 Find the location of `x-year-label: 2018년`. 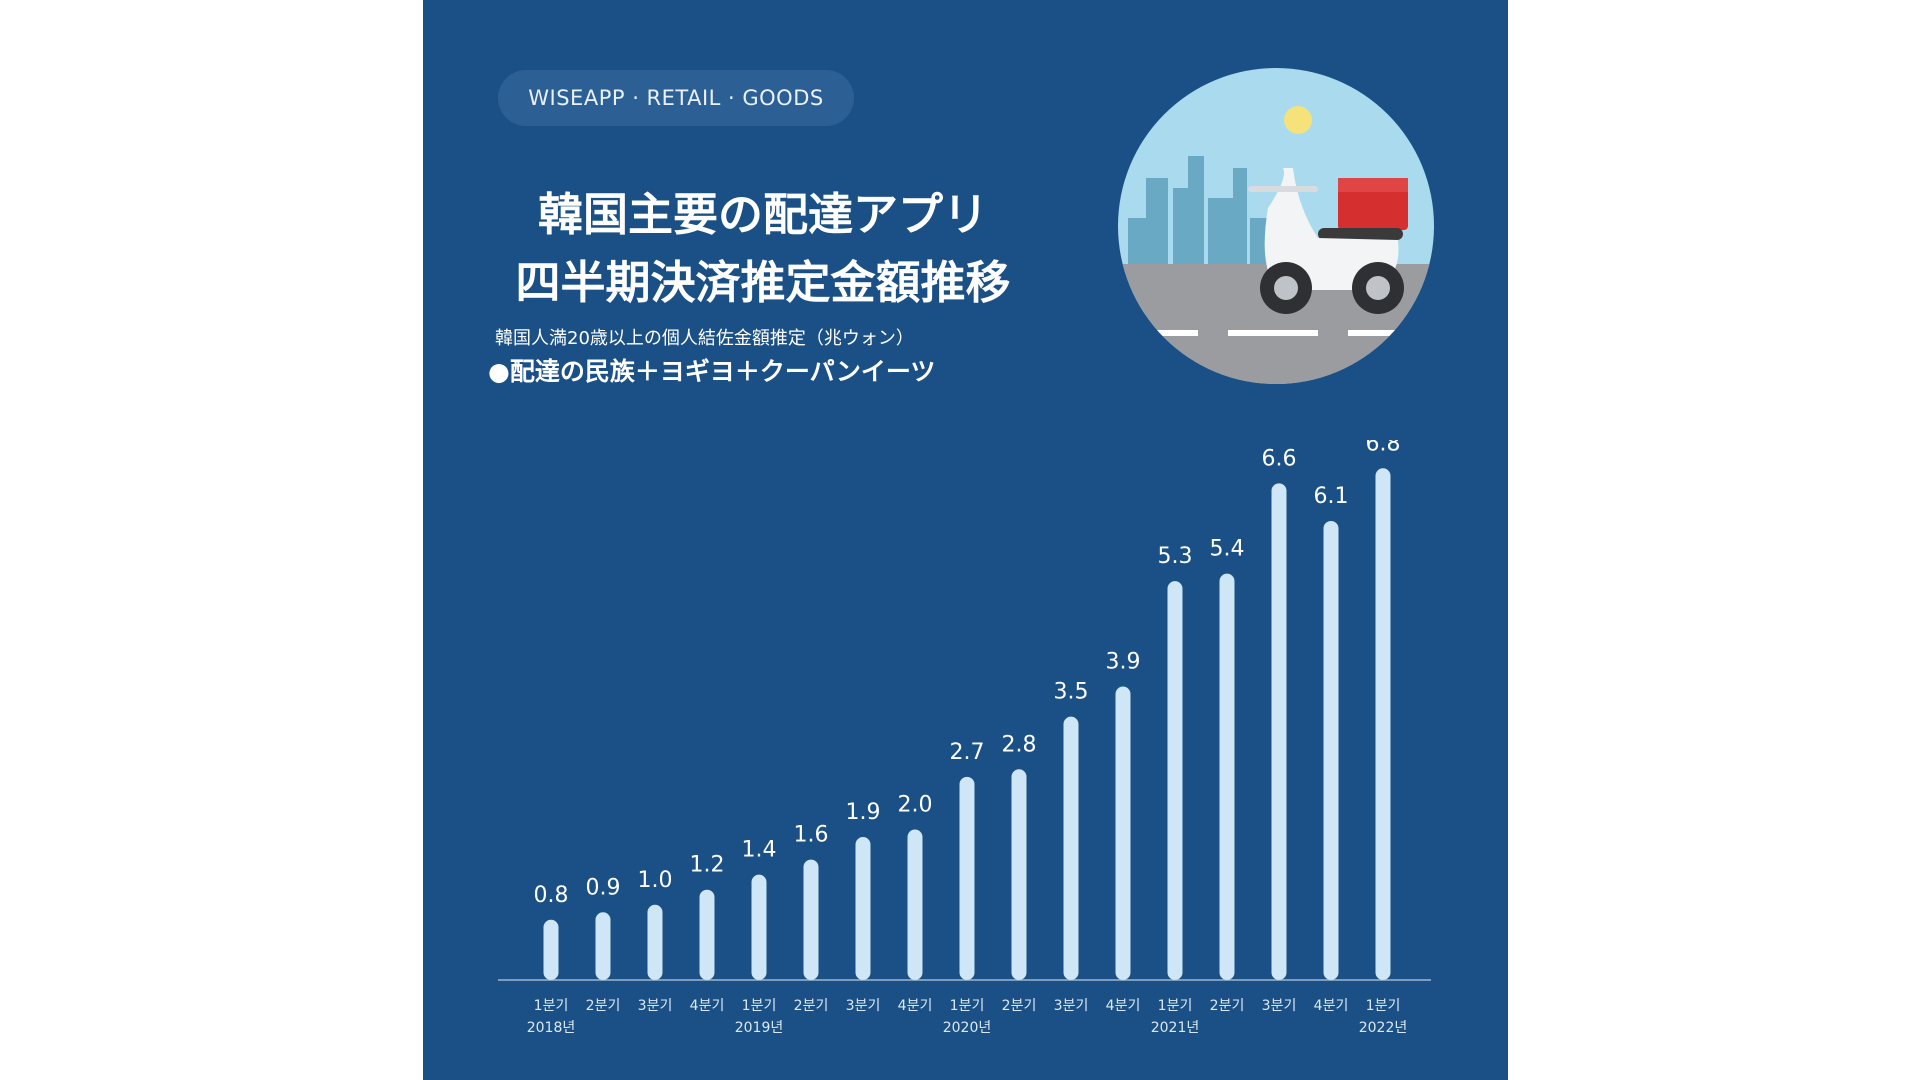

x-year-label: 2018년 is located at coordinates (551, 1028).